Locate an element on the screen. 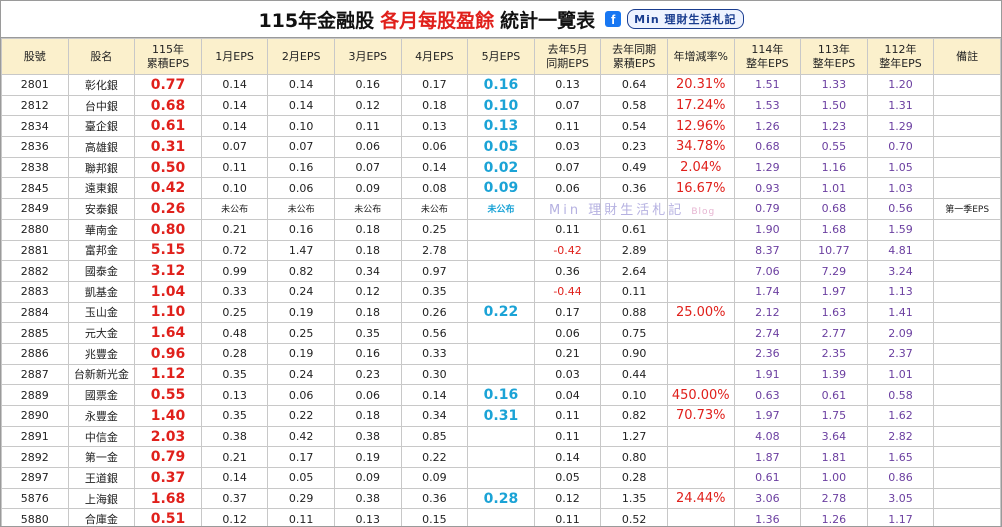 Image resolution: width=1002 pixels, height=527 pixels. cell: 0.93 is located at coordinates (767, 188).